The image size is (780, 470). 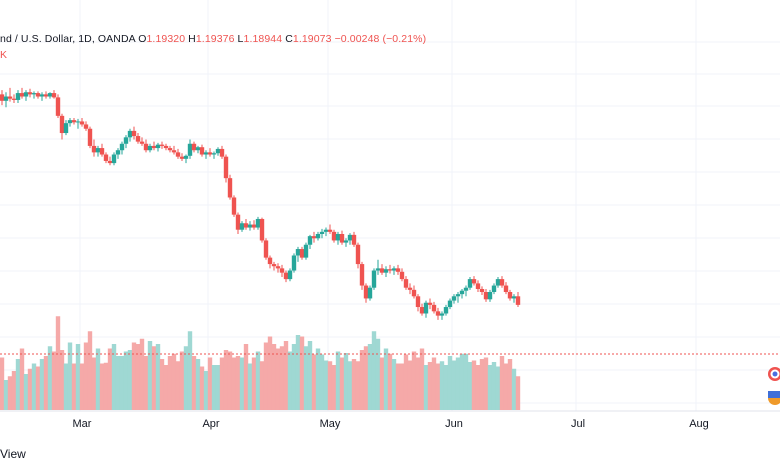 What do you see at coordinates (774, 374) in the screenshot?
I see `us-flag-icon` at bounding box center [774, 374].